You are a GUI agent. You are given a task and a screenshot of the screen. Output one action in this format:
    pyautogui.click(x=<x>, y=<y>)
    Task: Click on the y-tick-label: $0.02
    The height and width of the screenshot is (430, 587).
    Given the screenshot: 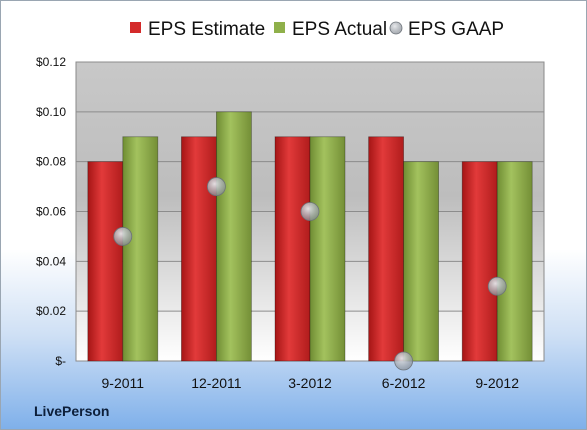 What is the action you would take?
    pyautogui.click(x=51, y=311)
    